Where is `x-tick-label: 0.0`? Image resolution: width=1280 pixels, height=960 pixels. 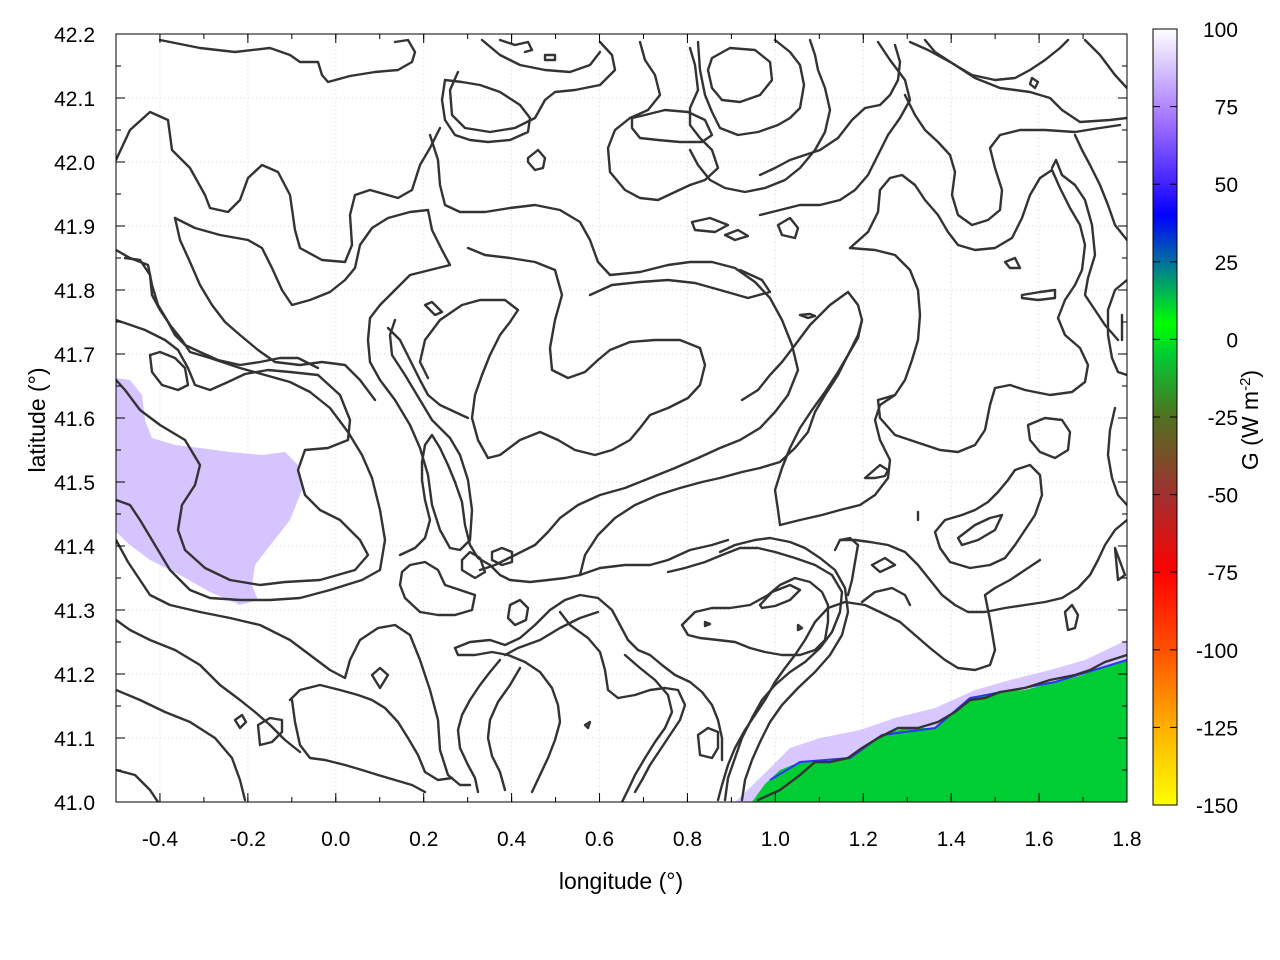 x-tick-label: 0.0 is located at coordinates (335, 839).